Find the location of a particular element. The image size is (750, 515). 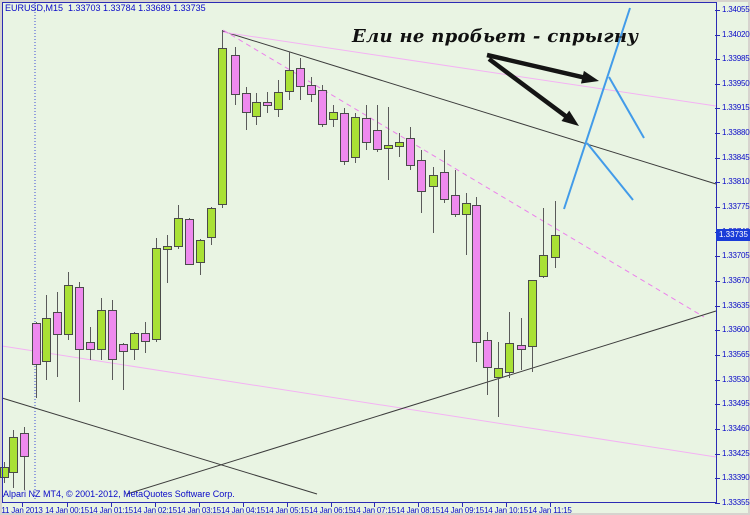

price-tick-label: 1.33880 is located at coordinates (736, 132).